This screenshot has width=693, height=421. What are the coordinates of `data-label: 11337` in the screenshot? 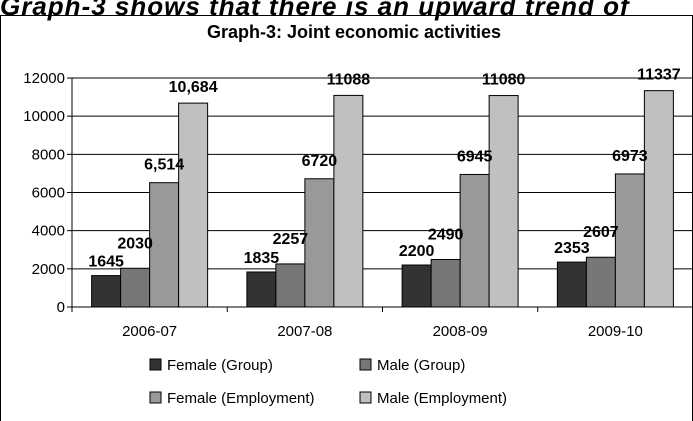 It's located at (659, 75).